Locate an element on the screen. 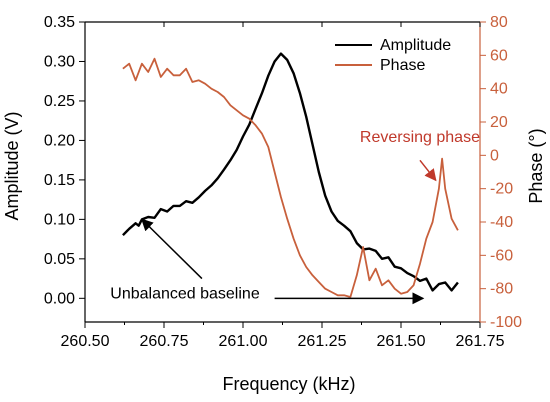 This screenshot has width=550, height=402. y-right-tick-label: -60 is located at coordinates (501, 255).